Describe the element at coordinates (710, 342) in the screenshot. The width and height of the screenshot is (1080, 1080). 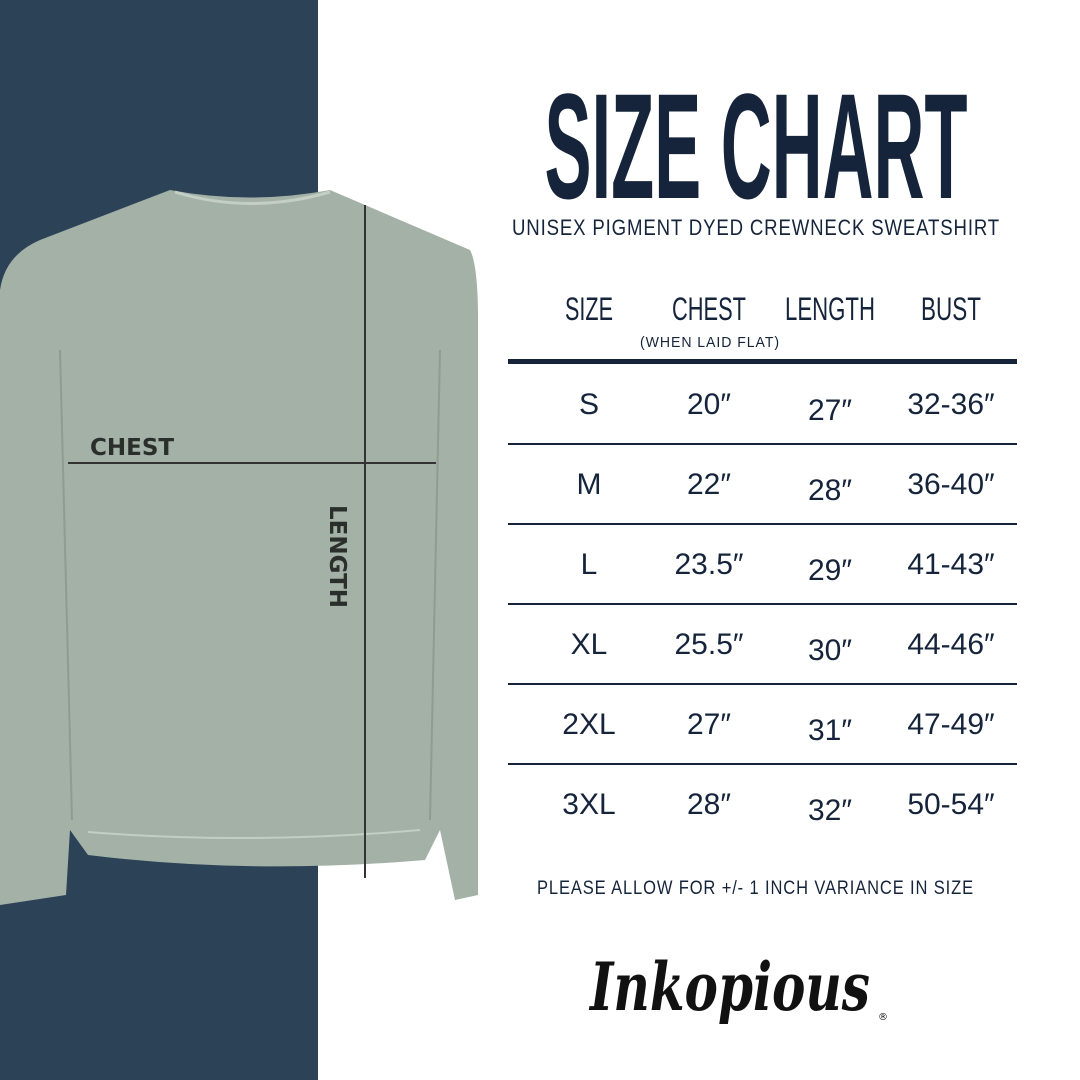
I see `chest-note: (WHEN LAID FLAT)` at that location.